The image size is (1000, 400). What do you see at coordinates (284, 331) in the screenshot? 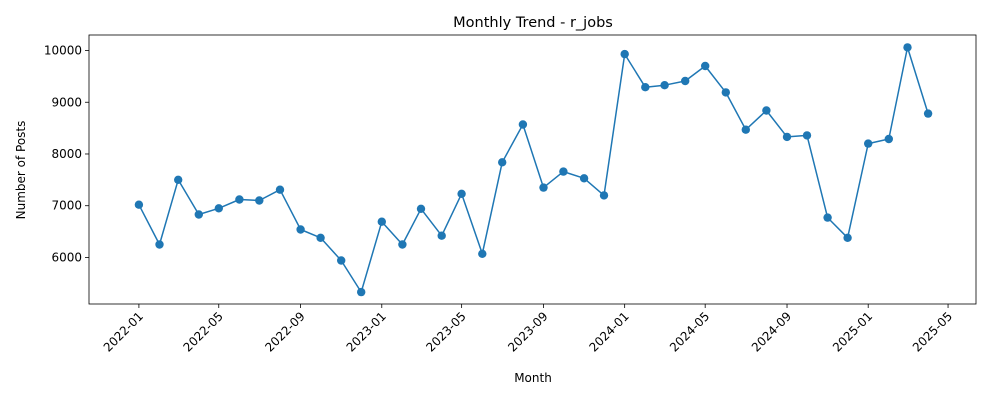
I see `x-tick-label: 2022-09` at bounding box center [284, 331].